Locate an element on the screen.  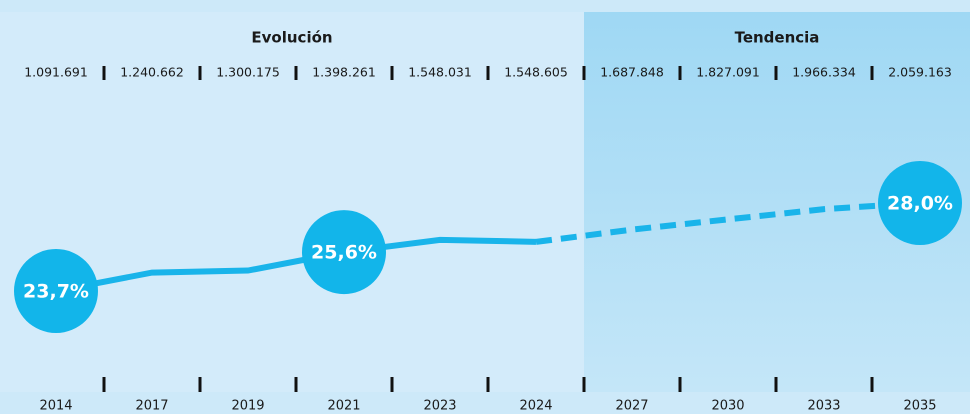
x-tick-label: 2030 is located at coordinates (727, 406).